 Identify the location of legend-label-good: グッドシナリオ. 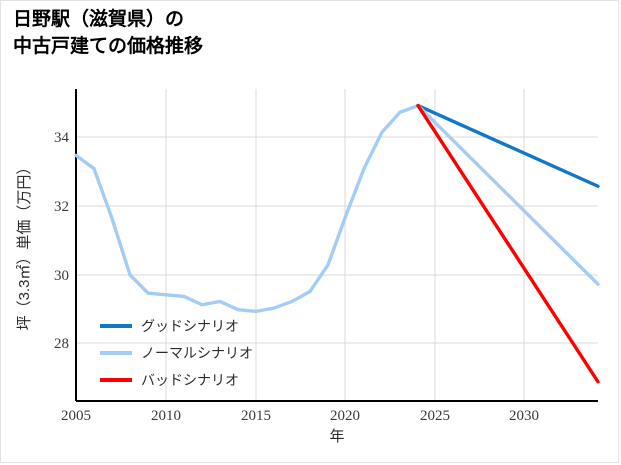
(190, 326).